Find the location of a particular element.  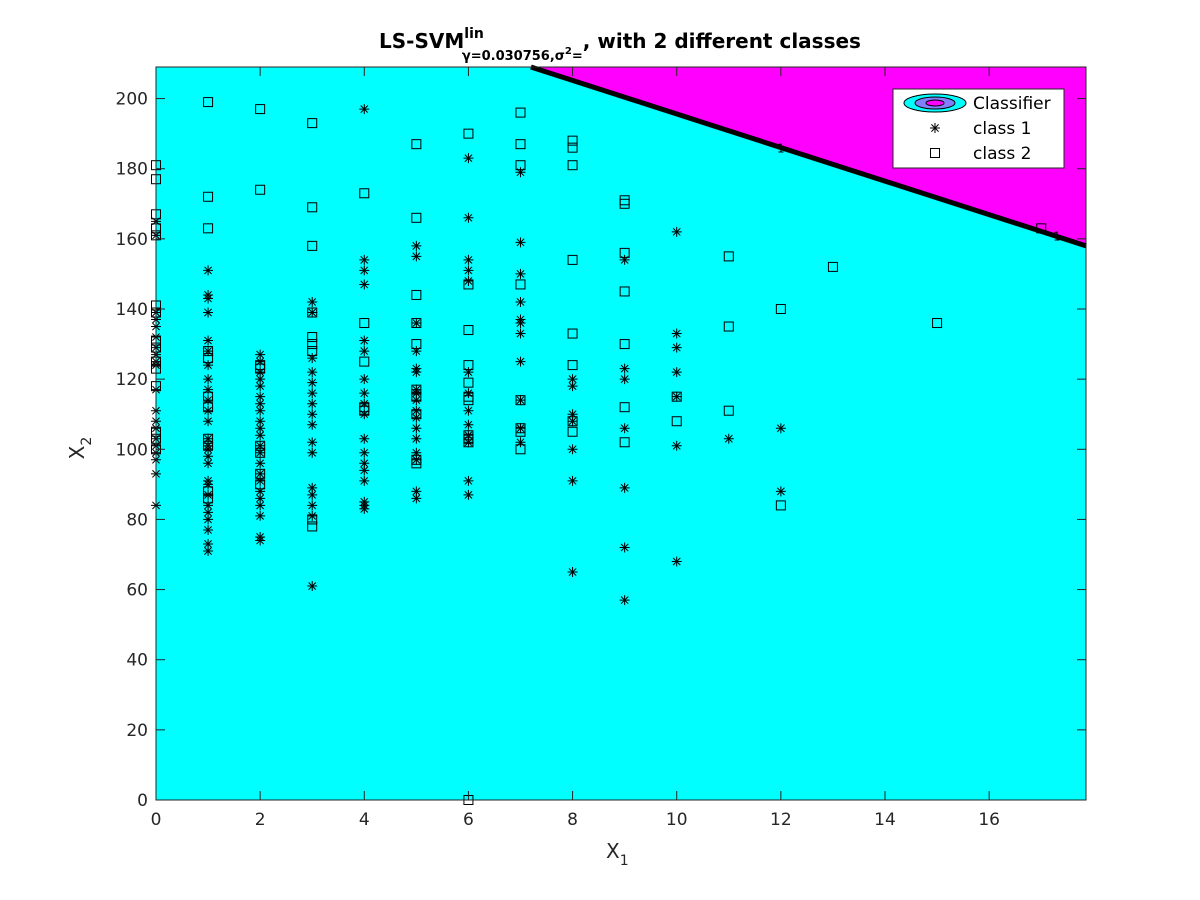

x-tick-label: 14 is located at coordinates (885, 820).